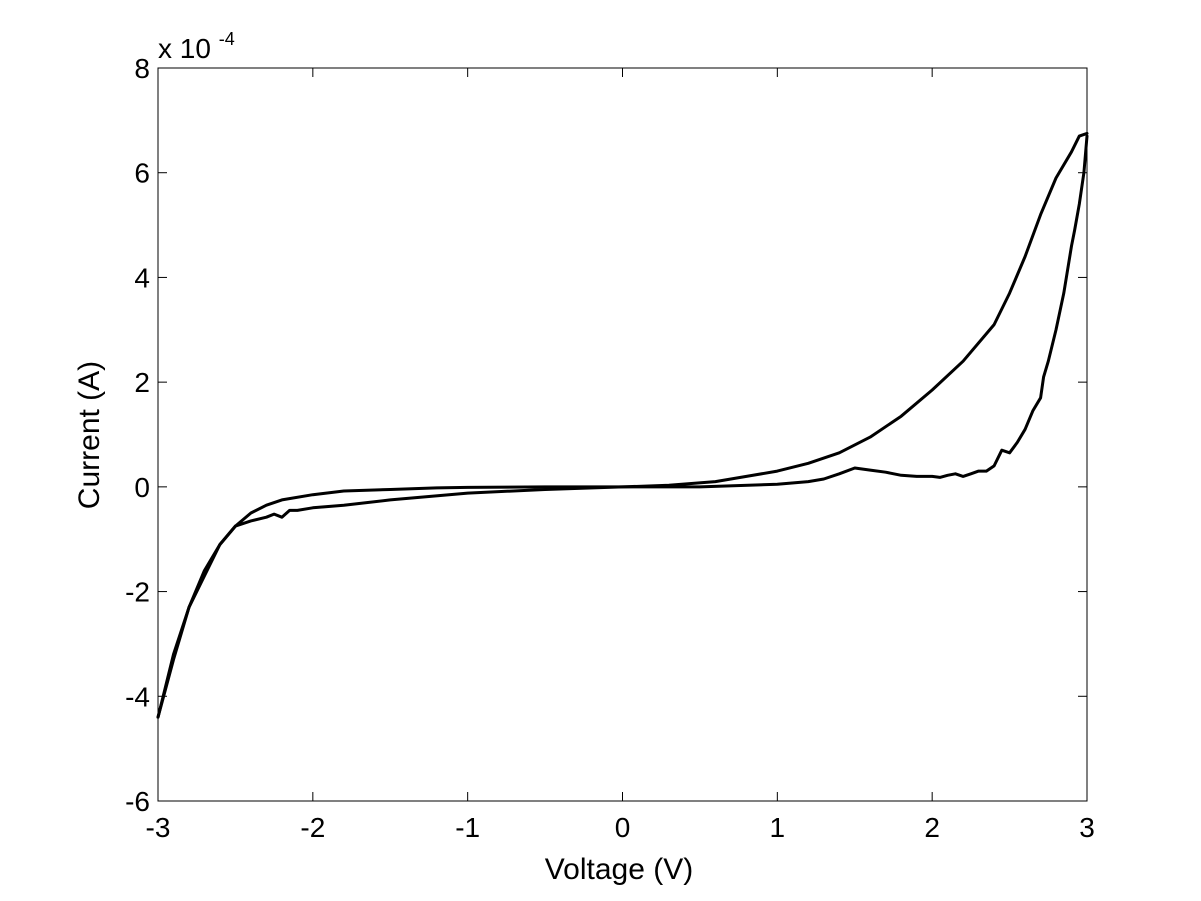  Describe the element at coordinates (227, 39) in the screenshot. I see `y-multiplier-exponent: -4` at that location.